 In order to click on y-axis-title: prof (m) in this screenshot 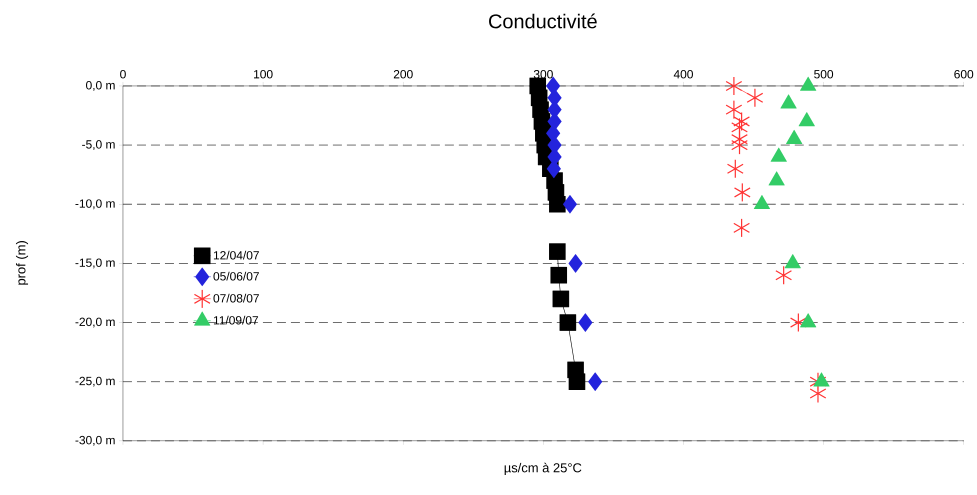, I will do `click(22, 263)`.